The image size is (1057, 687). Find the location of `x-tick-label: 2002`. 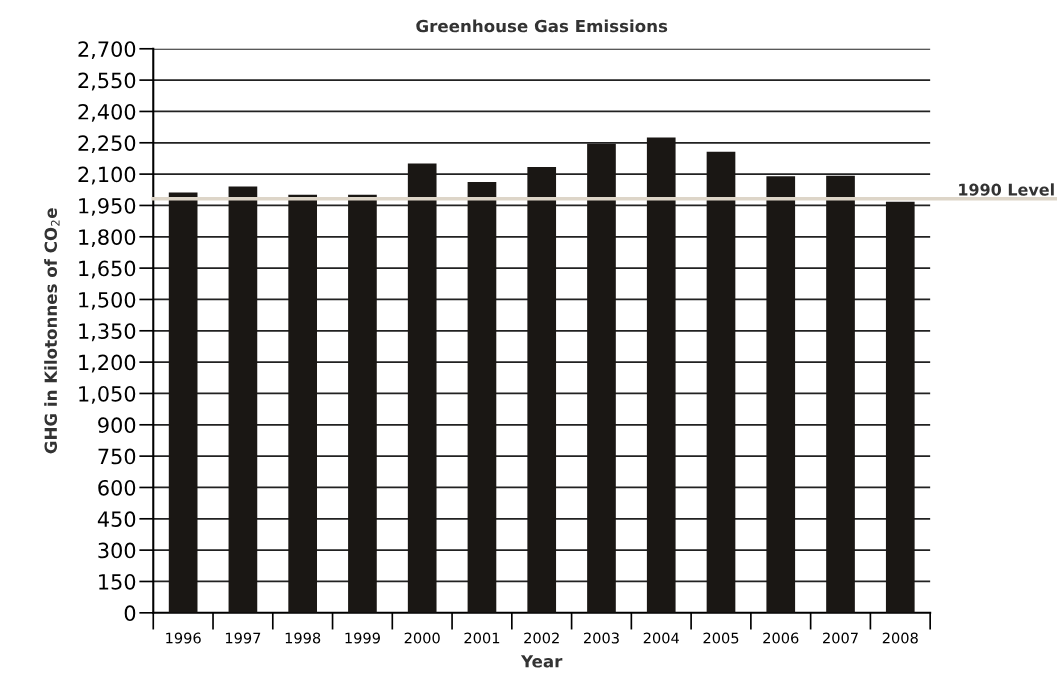

x-tick-label: 2002 is located at coordinates (541, 638).